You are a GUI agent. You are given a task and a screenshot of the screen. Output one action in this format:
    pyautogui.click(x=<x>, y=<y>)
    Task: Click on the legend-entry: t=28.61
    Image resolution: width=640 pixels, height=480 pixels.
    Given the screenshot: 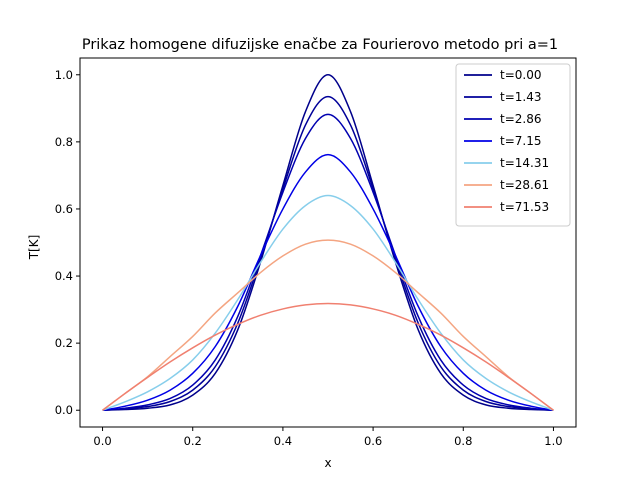 What is the action you would take?
    pyautogui.click(x=506, y=185)
    